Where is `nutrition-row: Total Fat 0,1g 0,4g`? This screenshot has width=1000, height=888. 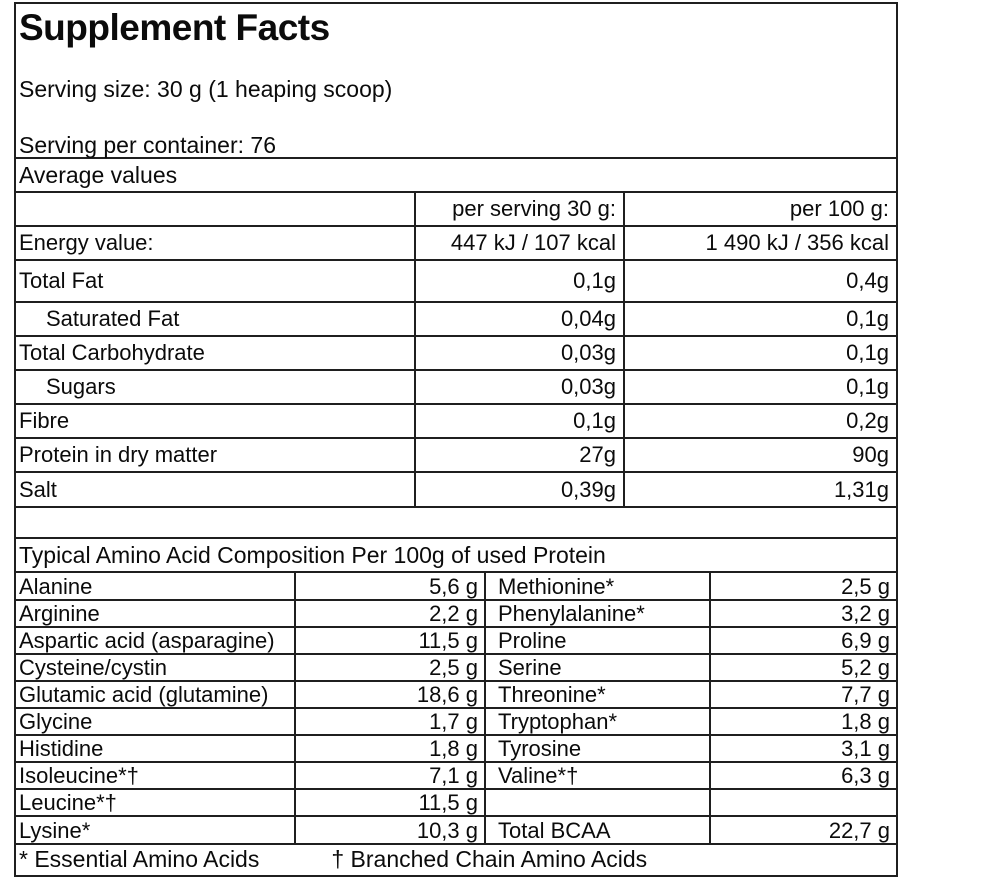 nutrition-row: Total Fat 0,1g 0,4g is located at coordinates (456, 281).